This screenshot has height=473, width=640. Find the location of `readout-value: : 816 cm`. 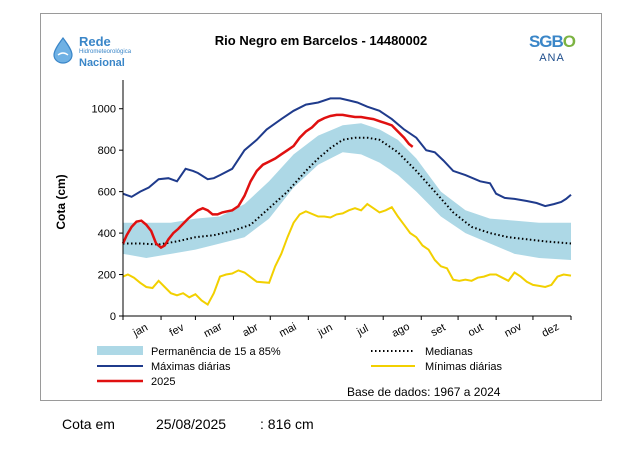

readout-value: : 816 cm is located at coordinates (287, 424).